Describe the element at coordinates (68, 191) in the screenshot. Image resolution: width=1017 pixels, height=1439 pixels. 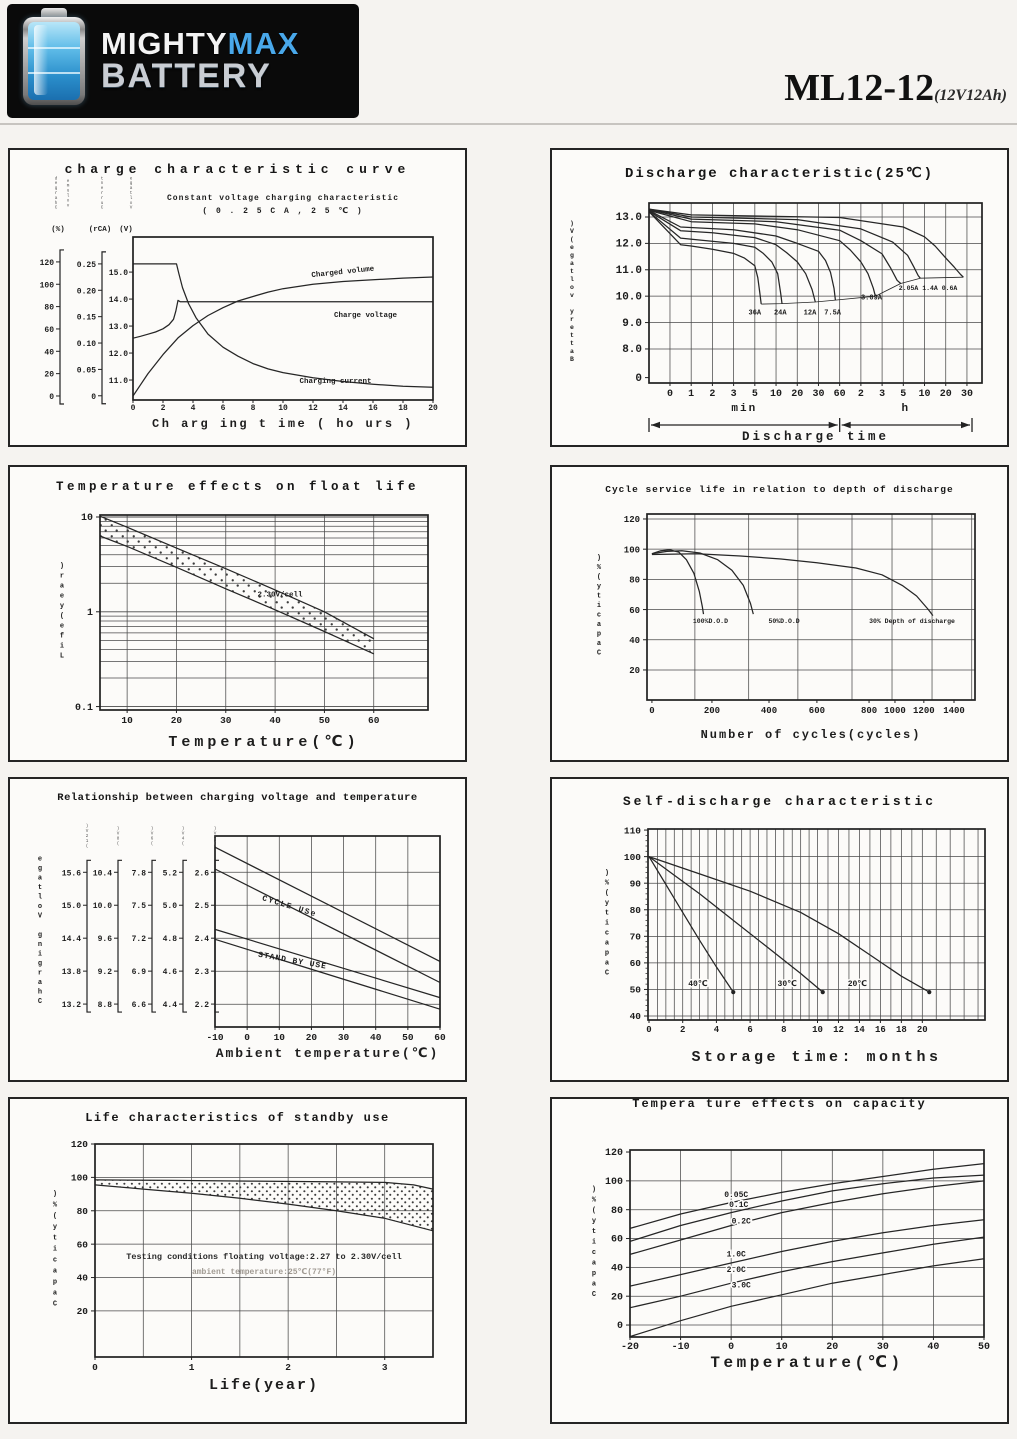
I see `svg-text: u` at that location.